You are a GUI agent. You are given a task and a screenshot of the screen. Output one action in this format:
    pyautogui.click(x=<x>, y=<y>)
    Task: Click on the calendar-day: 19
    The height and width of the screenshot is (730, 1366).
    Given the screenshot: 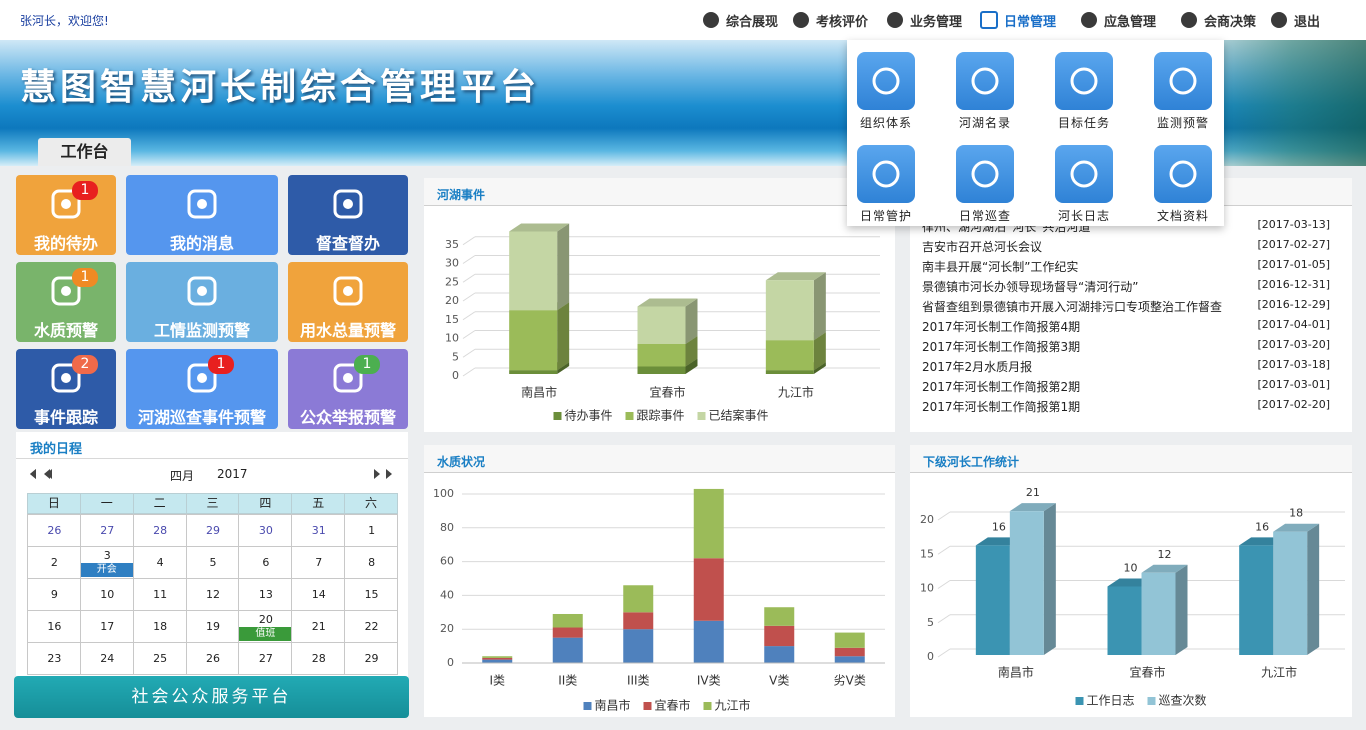 What is the action you would take?
    pyautogui.click(x=212, y=626)
    